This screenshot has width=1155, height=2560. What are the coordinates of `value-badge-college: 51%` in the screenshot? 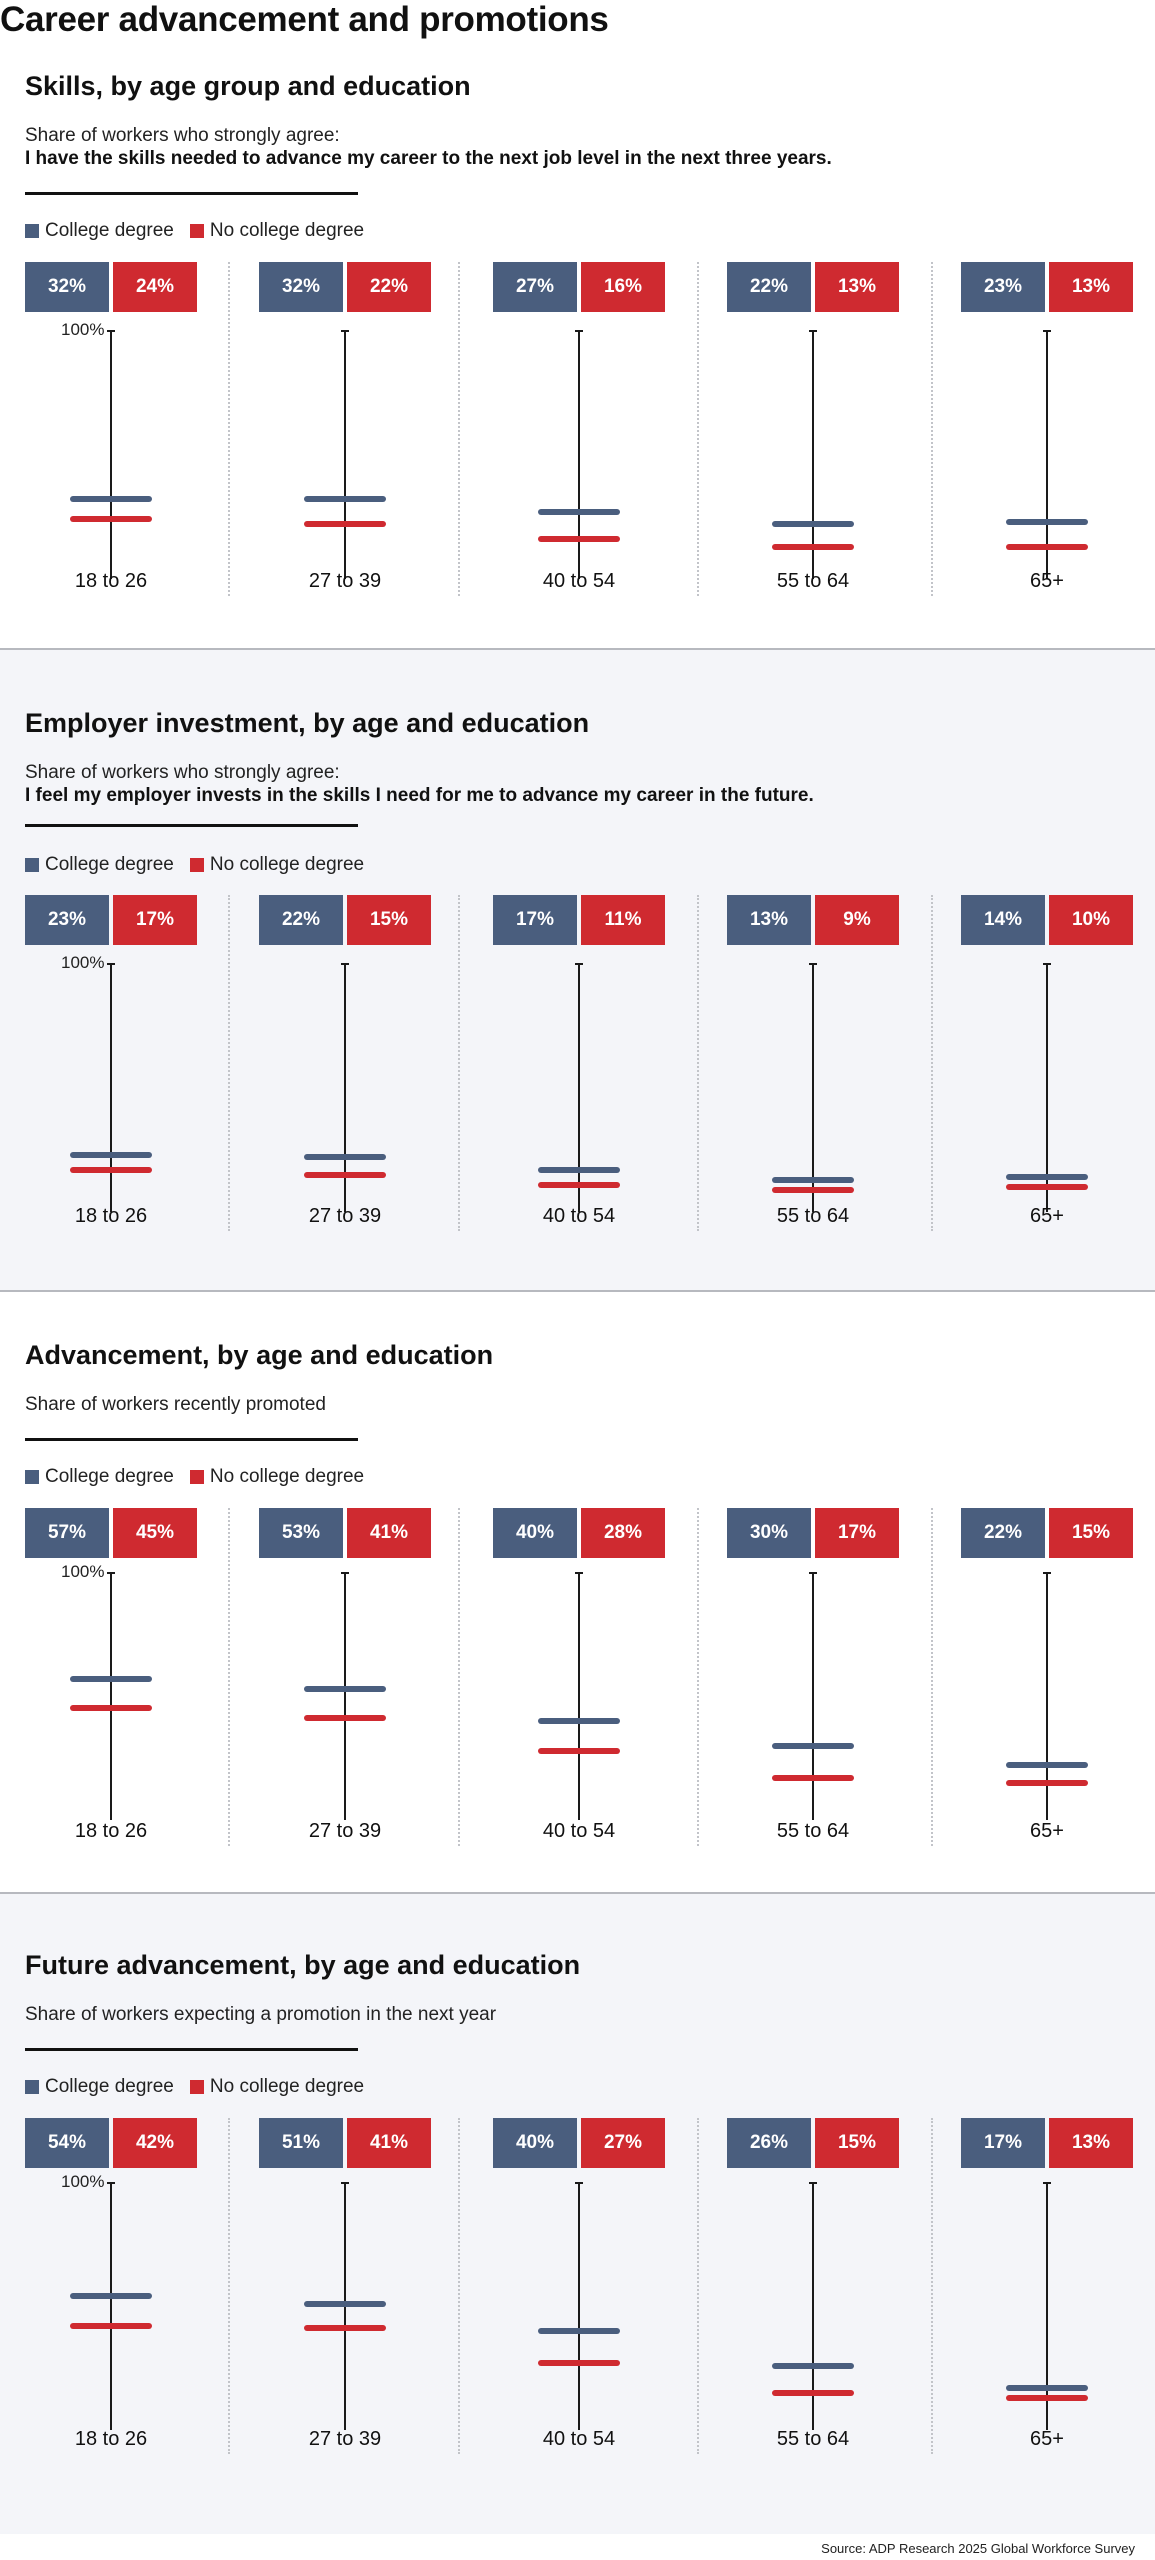 It's located at (301, 2143).